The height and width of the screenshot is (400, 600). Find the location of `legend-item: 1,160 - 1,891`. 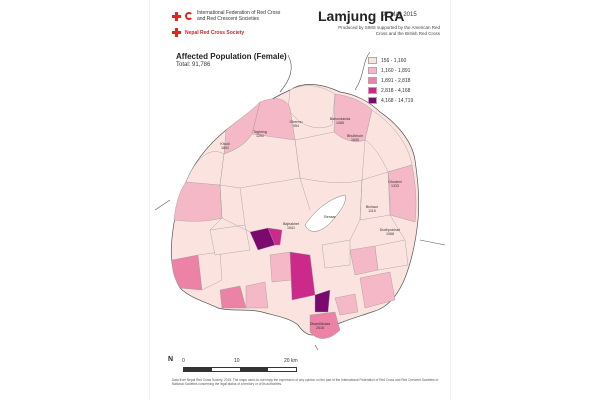

legend-item: 1,160 - 1,891 is located at coordinates (390, 70).